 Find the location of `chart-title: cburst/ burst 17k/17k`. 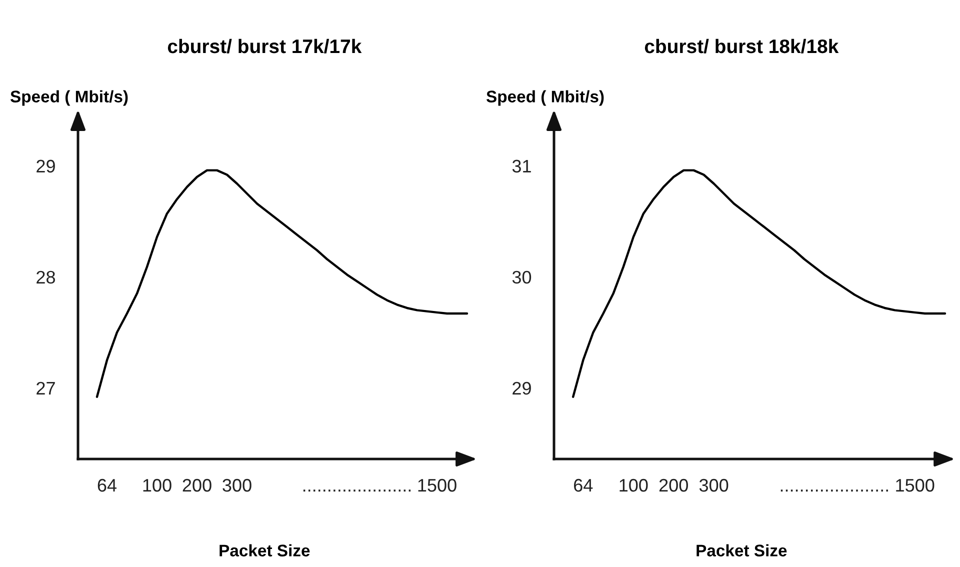

chart-title: cburst/ burst 17k/17k is located at coordinates (265, 46).